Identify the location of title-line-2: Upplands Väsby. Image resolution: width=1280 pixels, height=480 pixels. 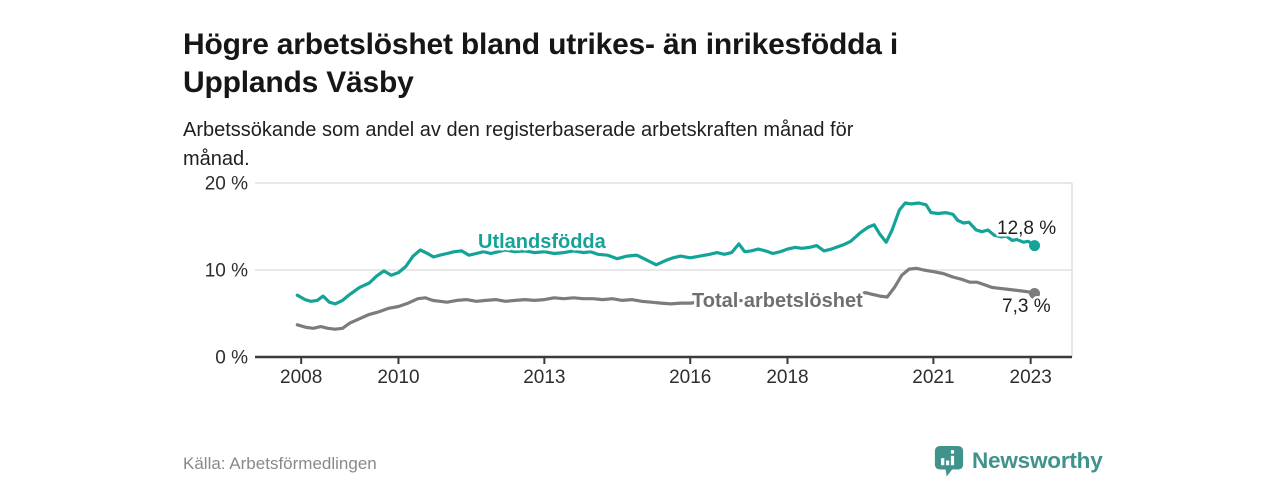
(298, 83).